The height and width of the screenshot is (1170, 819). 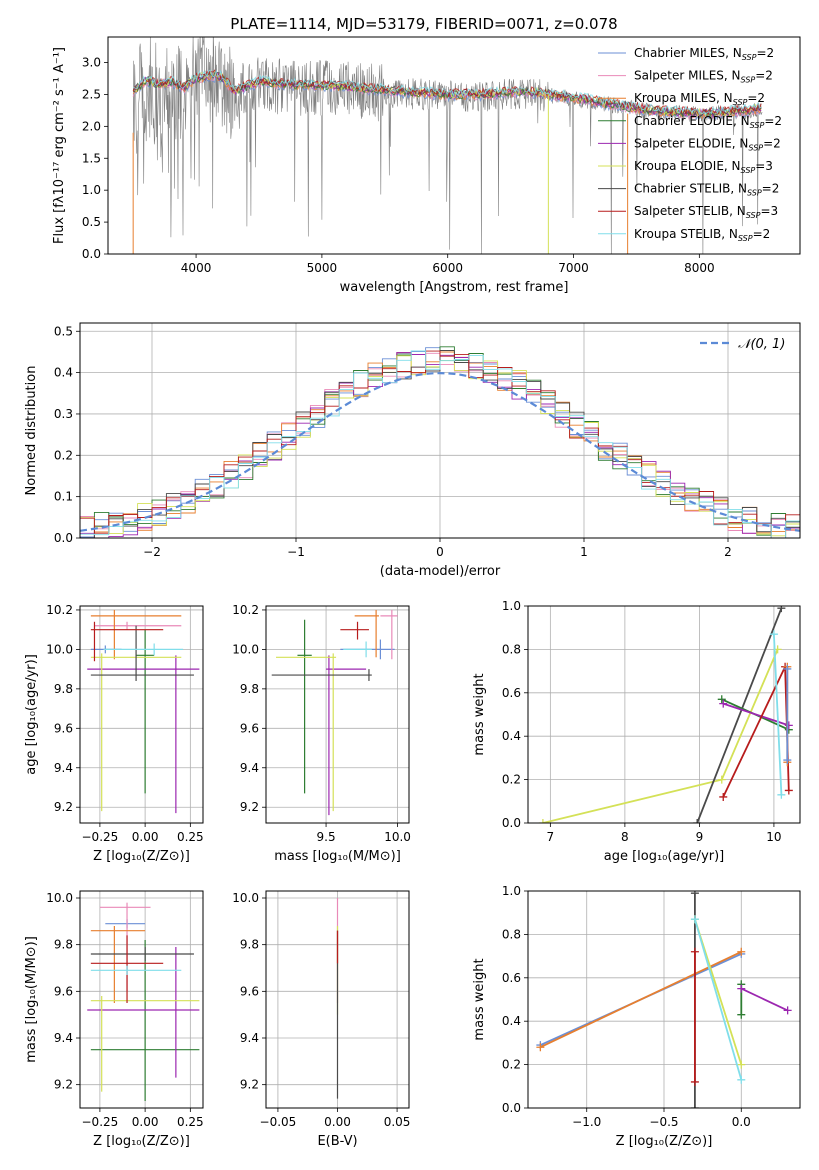 I want to click on legend-label: Kroupa ELODIE, NSSP=3, so click(x=703, y=167).